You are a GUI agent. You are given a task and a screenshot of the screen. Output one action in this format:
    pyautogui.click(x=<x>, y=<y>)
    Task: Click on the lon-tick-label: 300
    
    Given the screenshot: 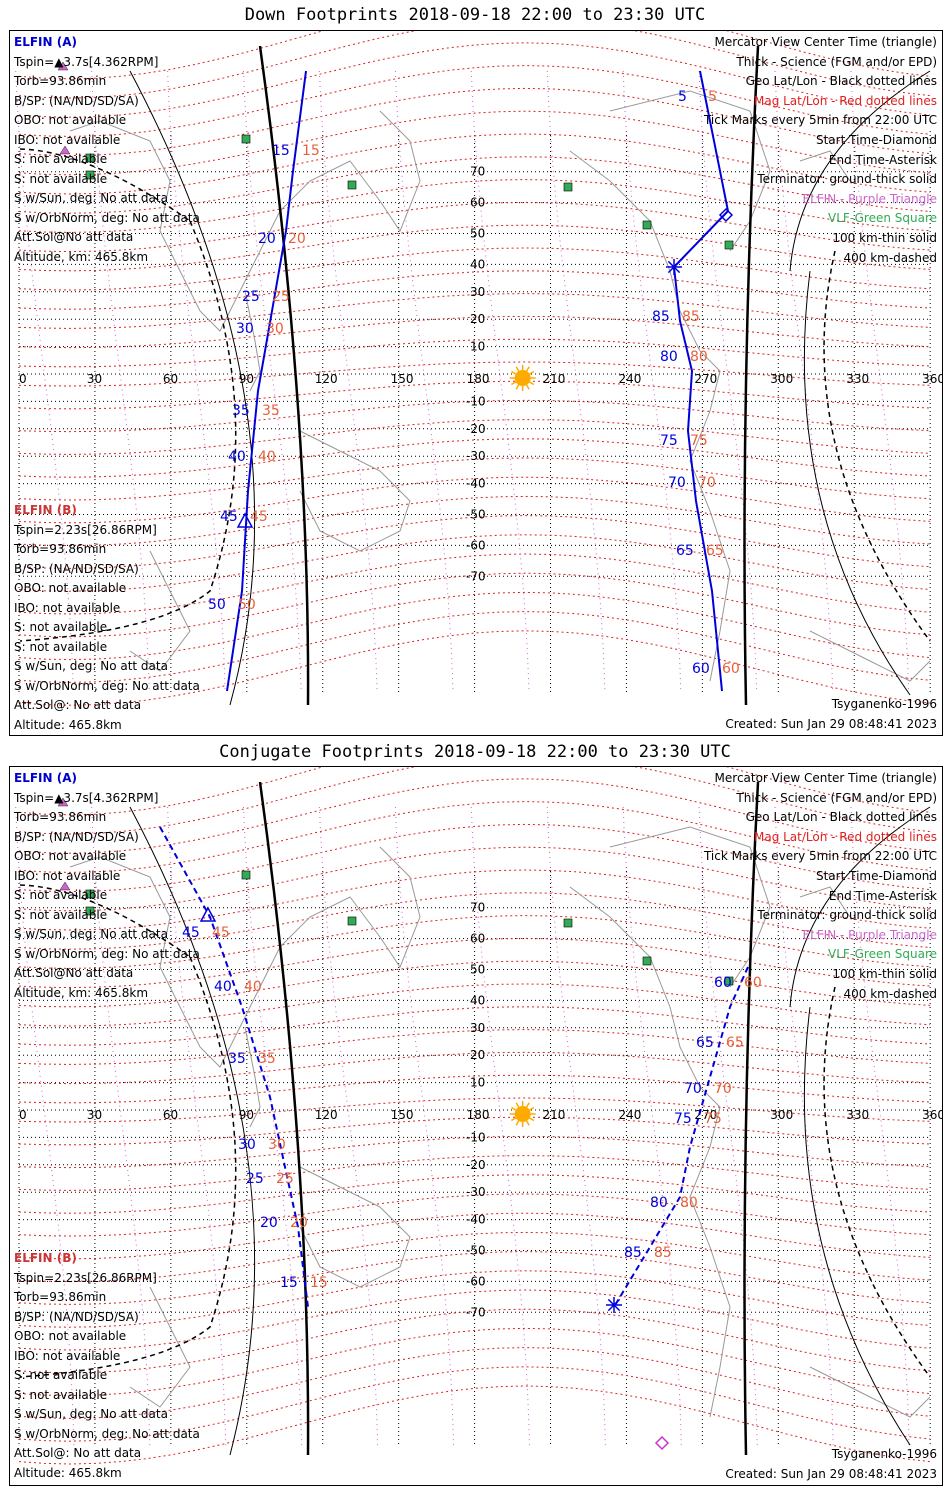 What is the action you would take?
    pyautogui.click(x=781, y=1115)
    